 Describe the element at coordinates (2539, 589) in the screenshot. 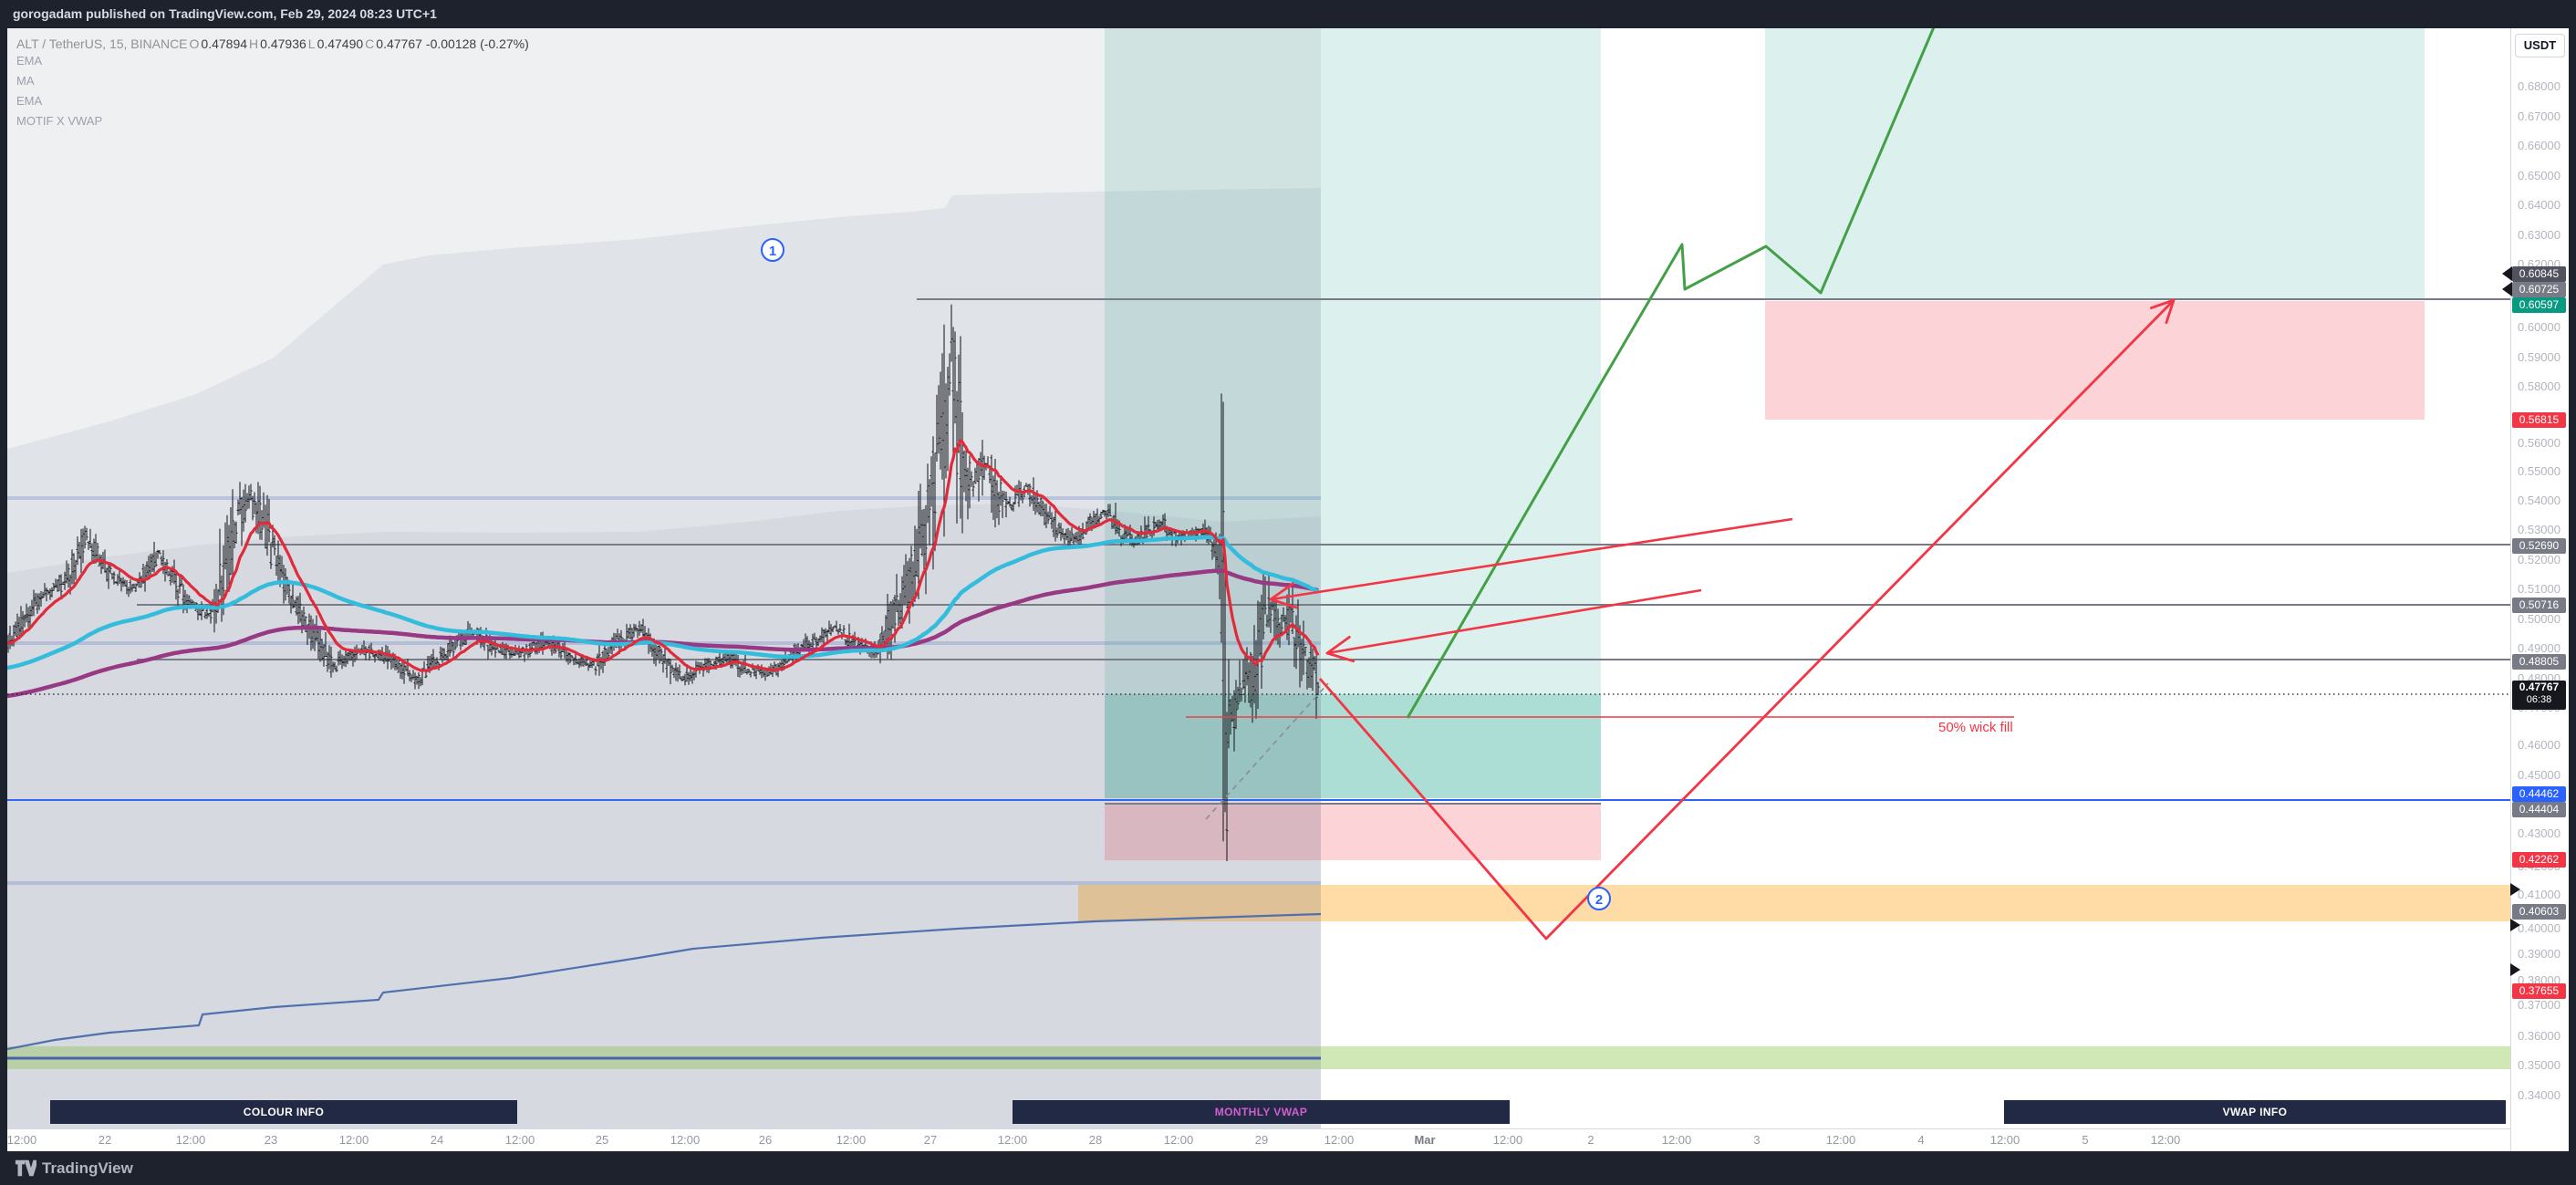

I see `price-tick: 0.51000` at that location.